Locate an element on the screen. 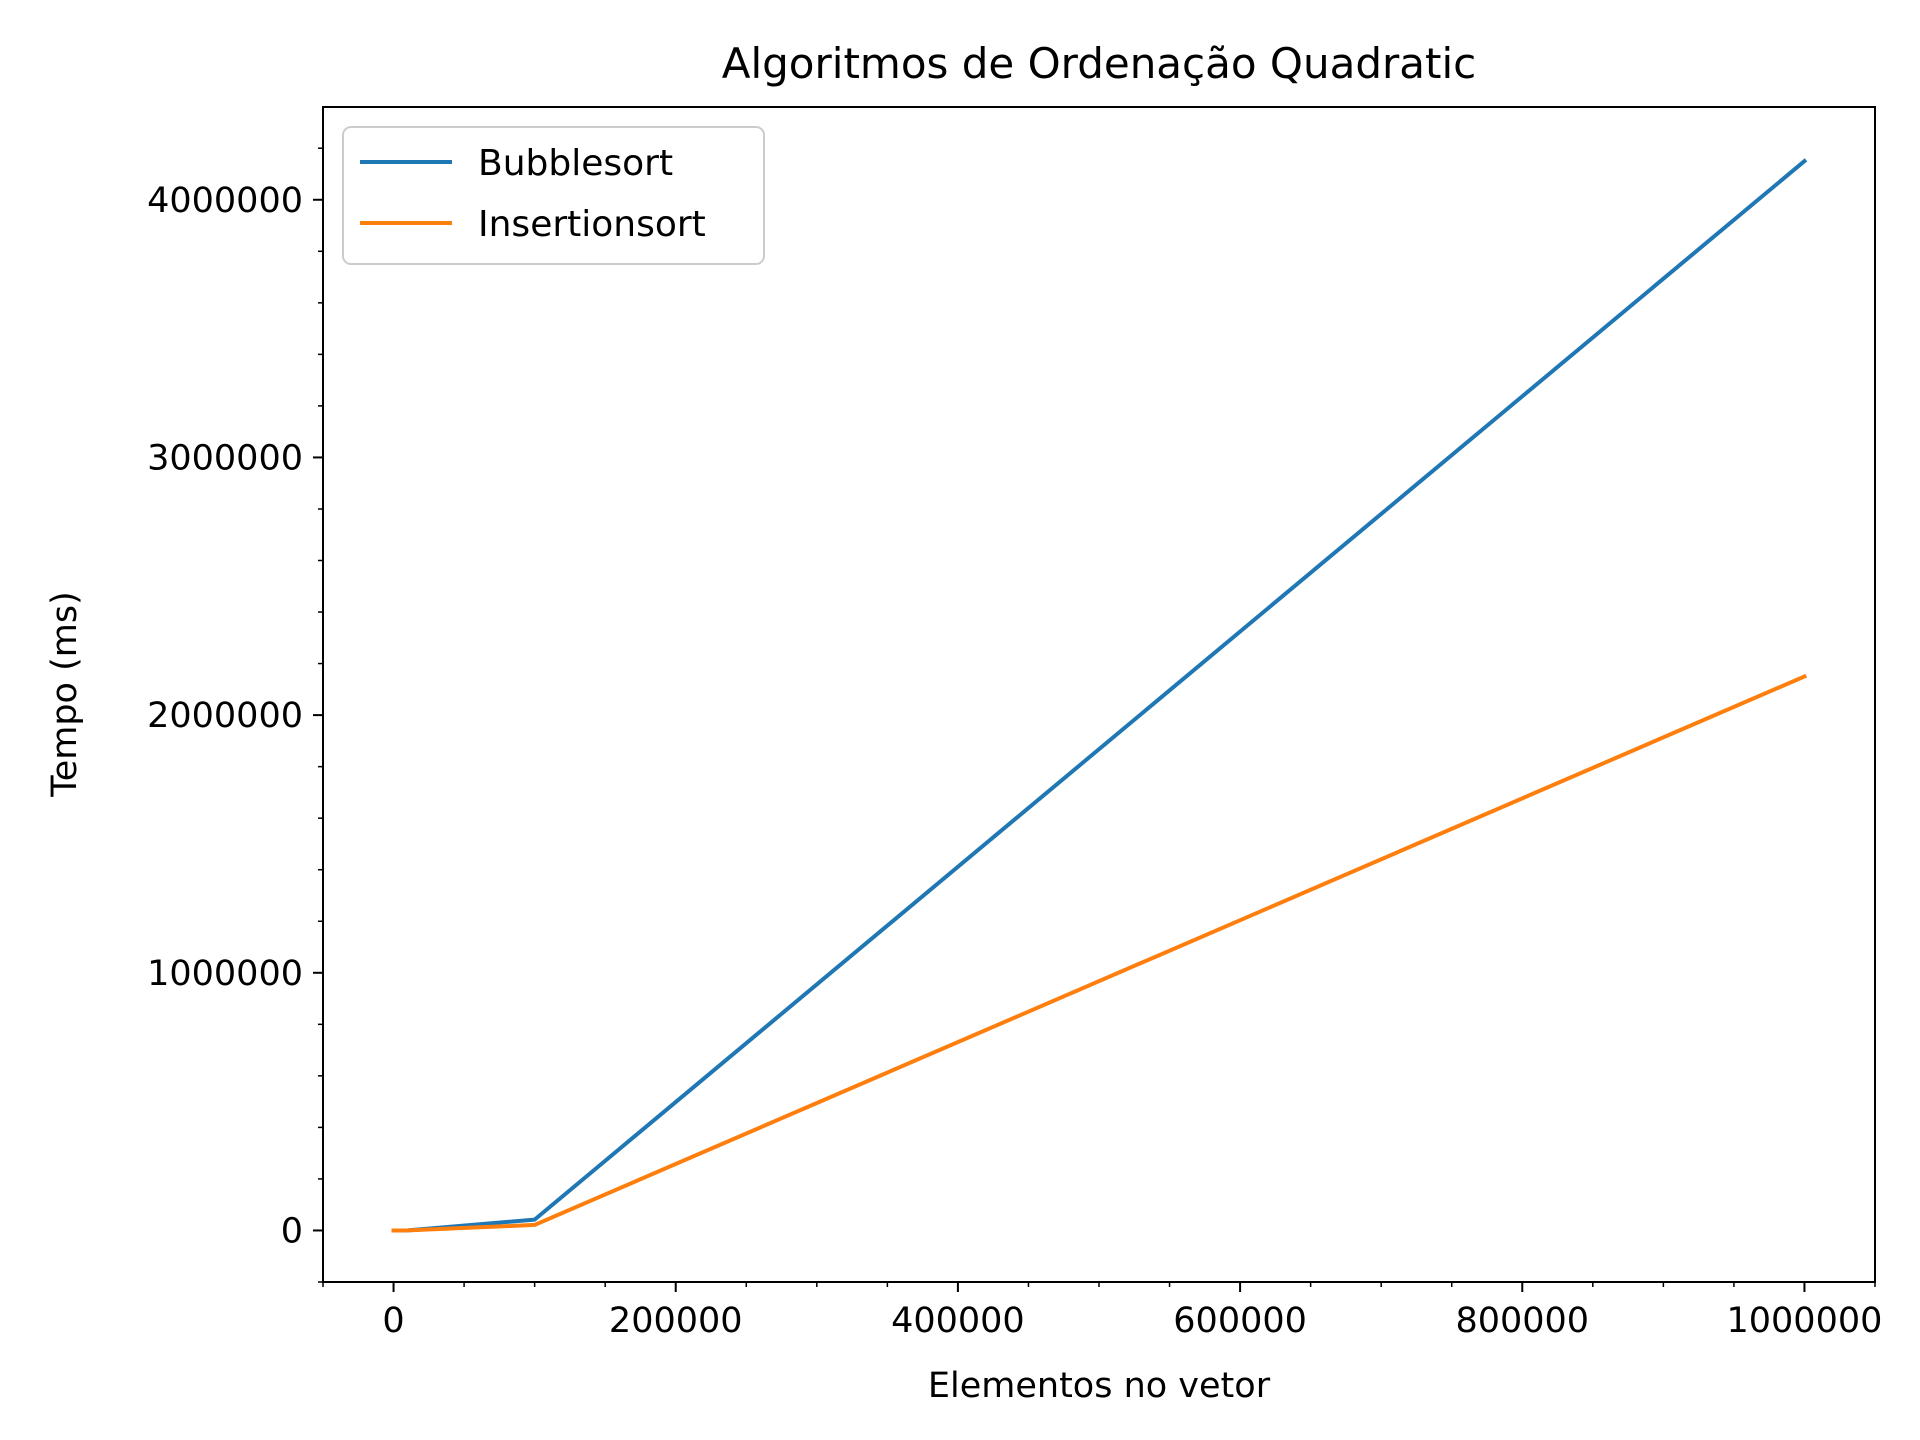  y-axis-ticks: 0 1000000 2000000 3000000 4000000 is located at coordinates (235, 715).